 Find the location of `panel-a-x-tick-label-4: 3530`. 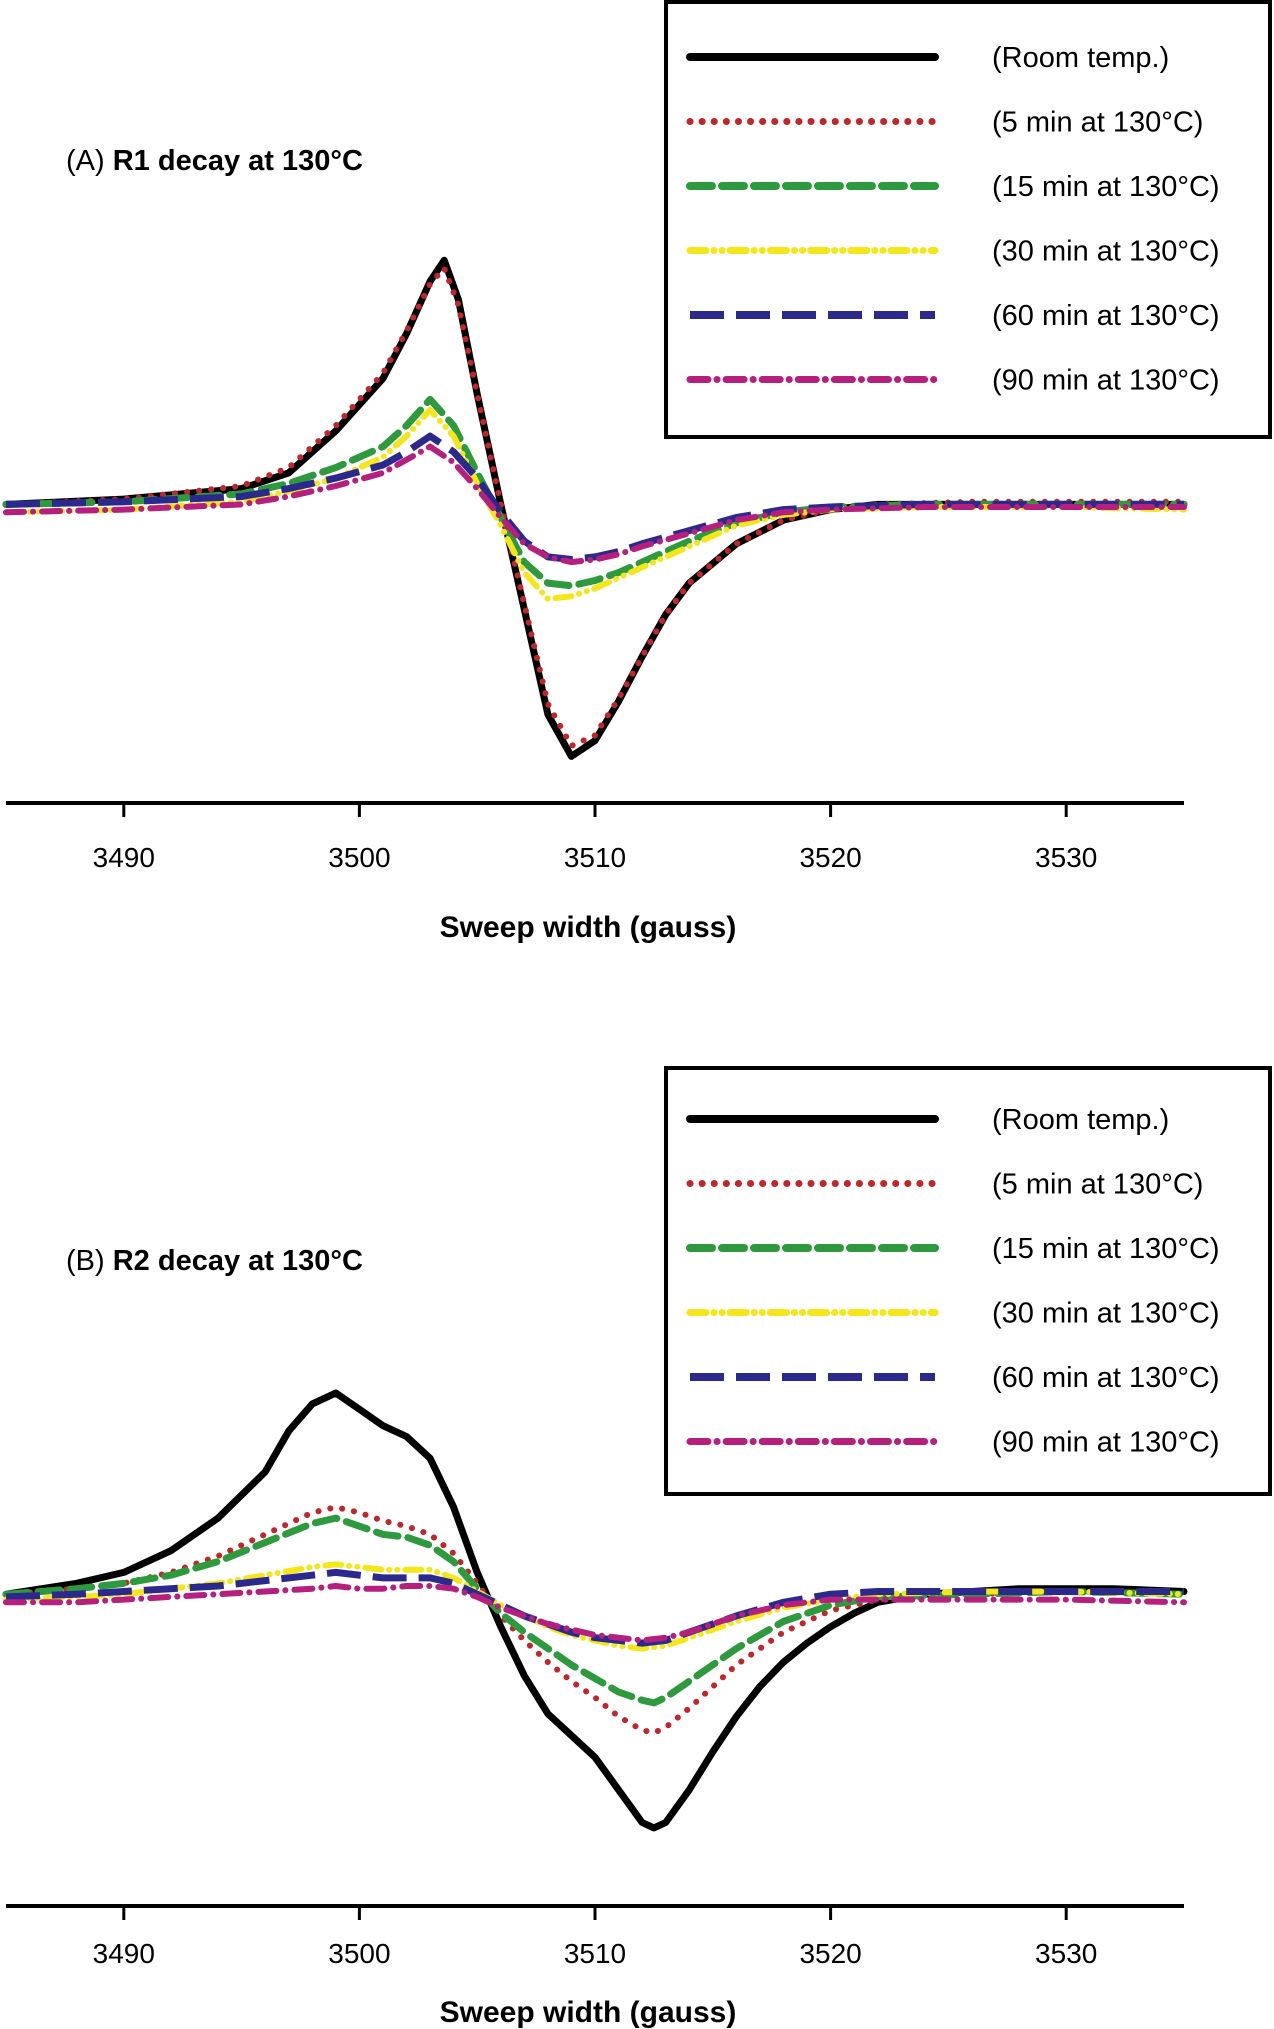

panel-a-x-tick-label-4: 3530 is located at coordinates (1066, 857).